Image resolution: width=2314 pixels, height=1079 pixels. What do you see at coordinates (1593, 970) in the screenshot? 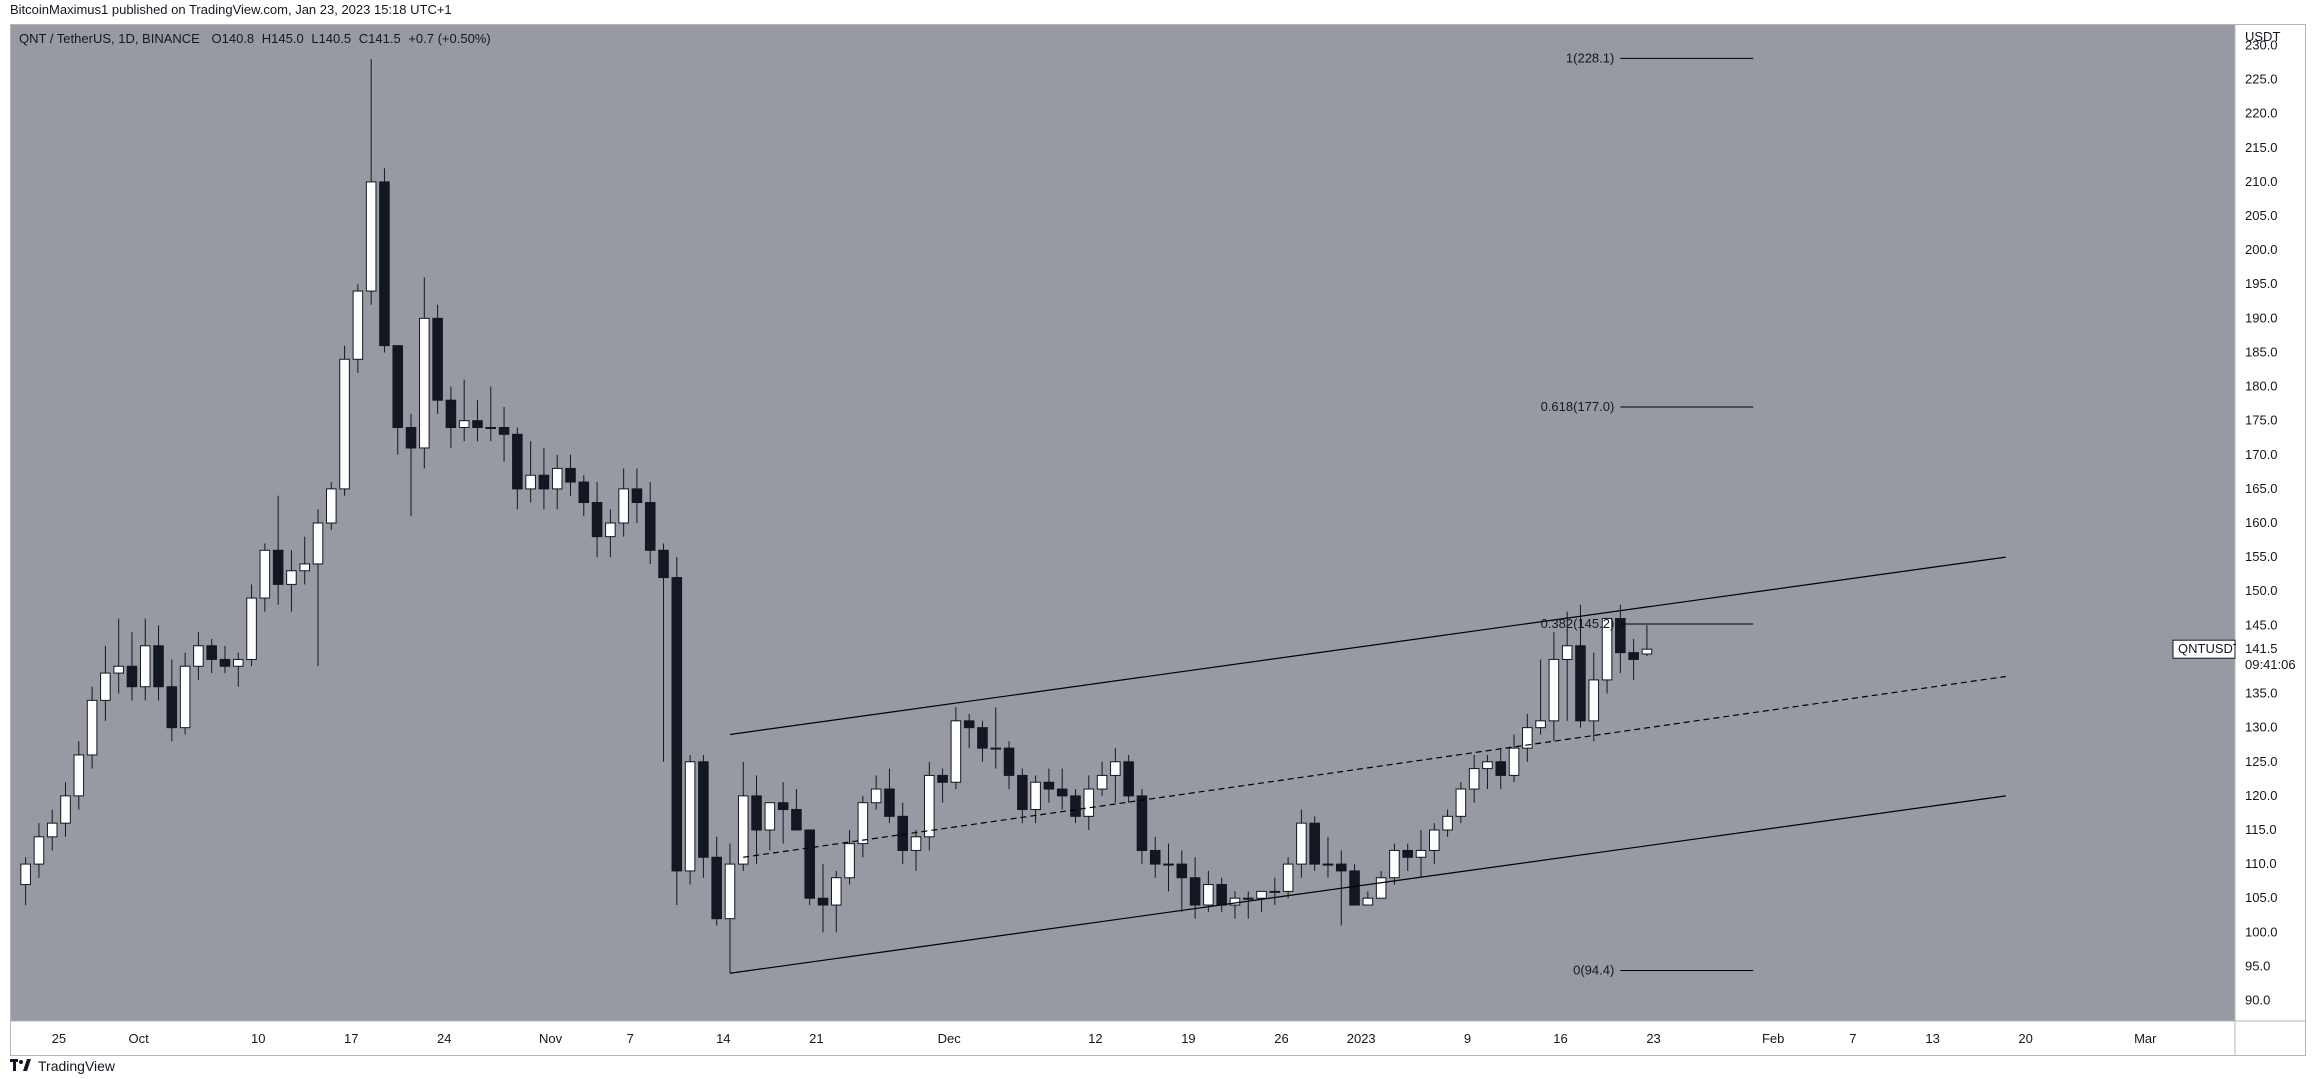
I see `fib-level-label: 0(94.4)` at bounding box center [1593, 970].